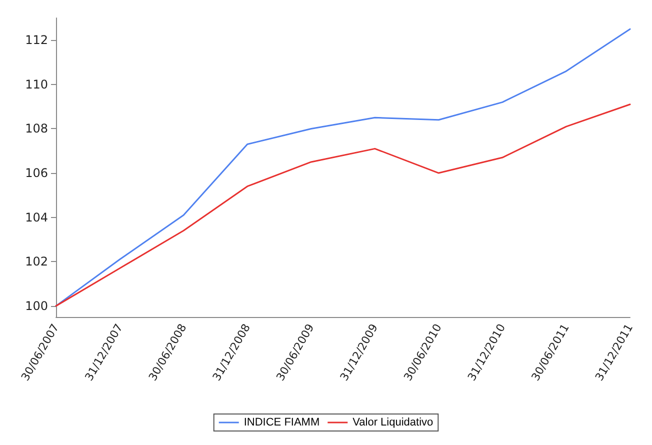 The height and width of the screenshot is (445, 652). Describe the element at coordinates (36, 305) in the screenshot. I see `y-tick-label: 100` at that location.